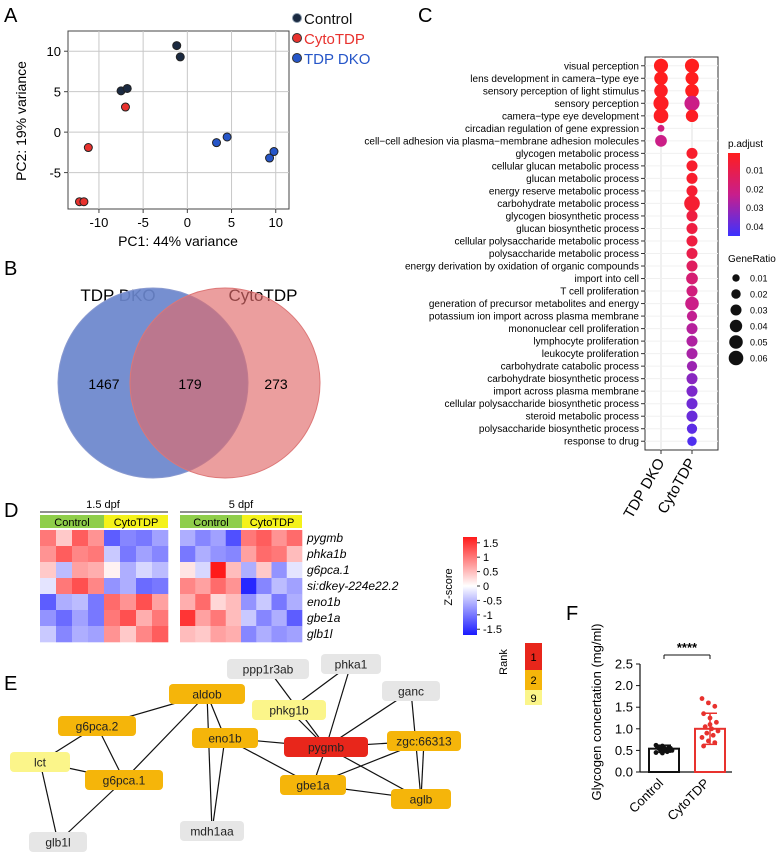 The width and height of the screenshot is (778, 854). What do you see at coordinates (563, 379) in the screenshot?
I see `go-term-label: carbohydrate biosynthetic process` at bounding box center [563, 379].